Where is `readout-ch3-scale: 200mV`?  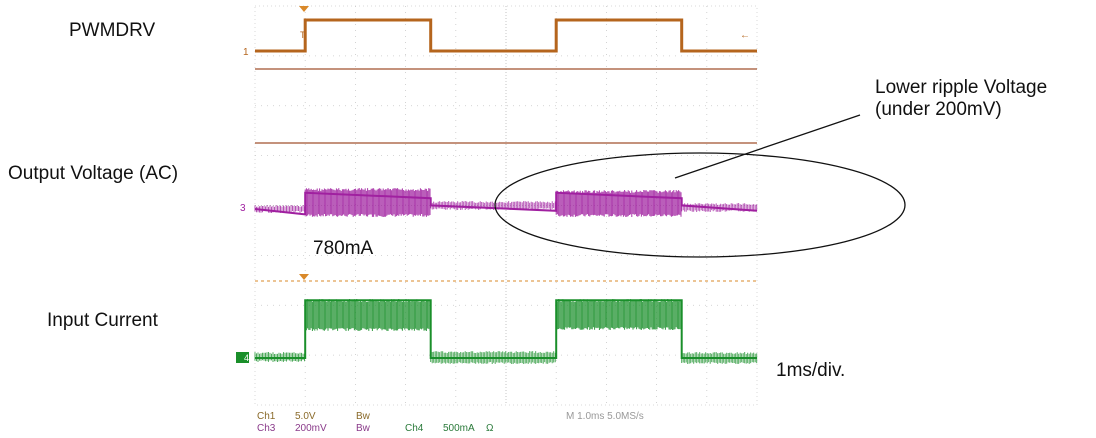 readout-ch3-scale: 200mV is located at coordinates (311, 428).